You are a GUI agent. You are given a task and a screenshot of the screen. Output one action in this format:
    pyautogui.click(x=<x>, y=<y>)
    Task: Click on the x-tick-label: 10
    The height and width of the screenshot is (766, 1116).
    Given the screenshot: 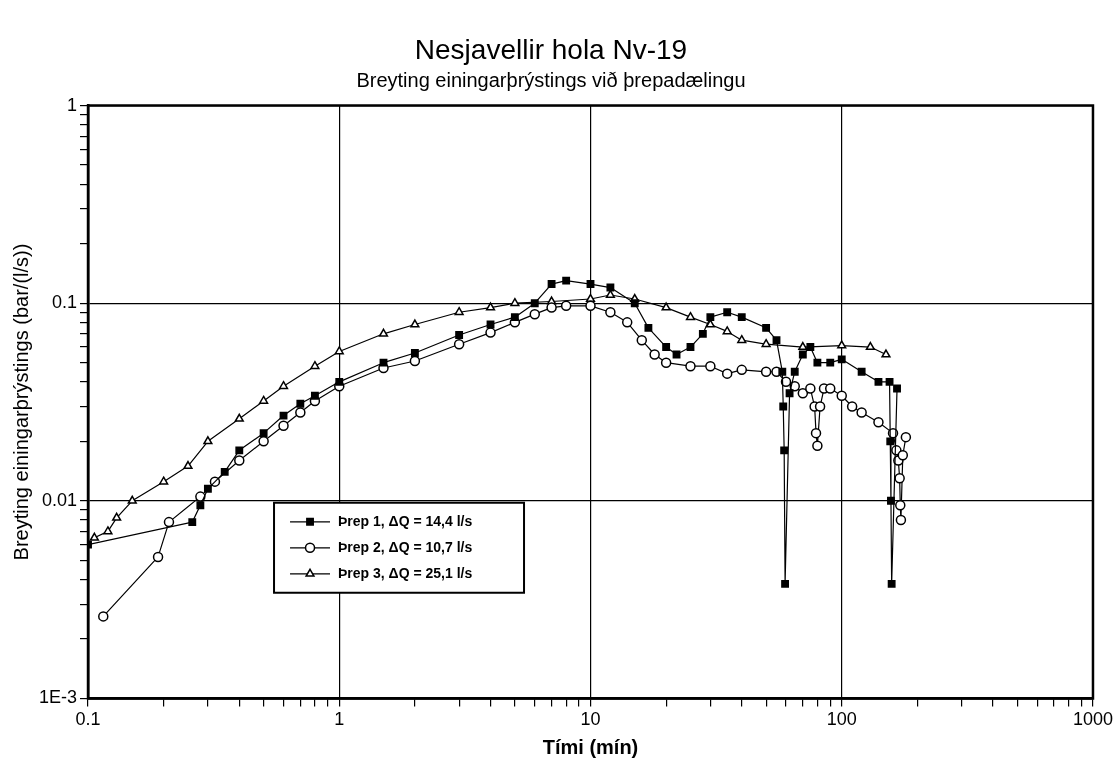 What is the action you would take?
    pyautogui.click(x=590, y=719)
    